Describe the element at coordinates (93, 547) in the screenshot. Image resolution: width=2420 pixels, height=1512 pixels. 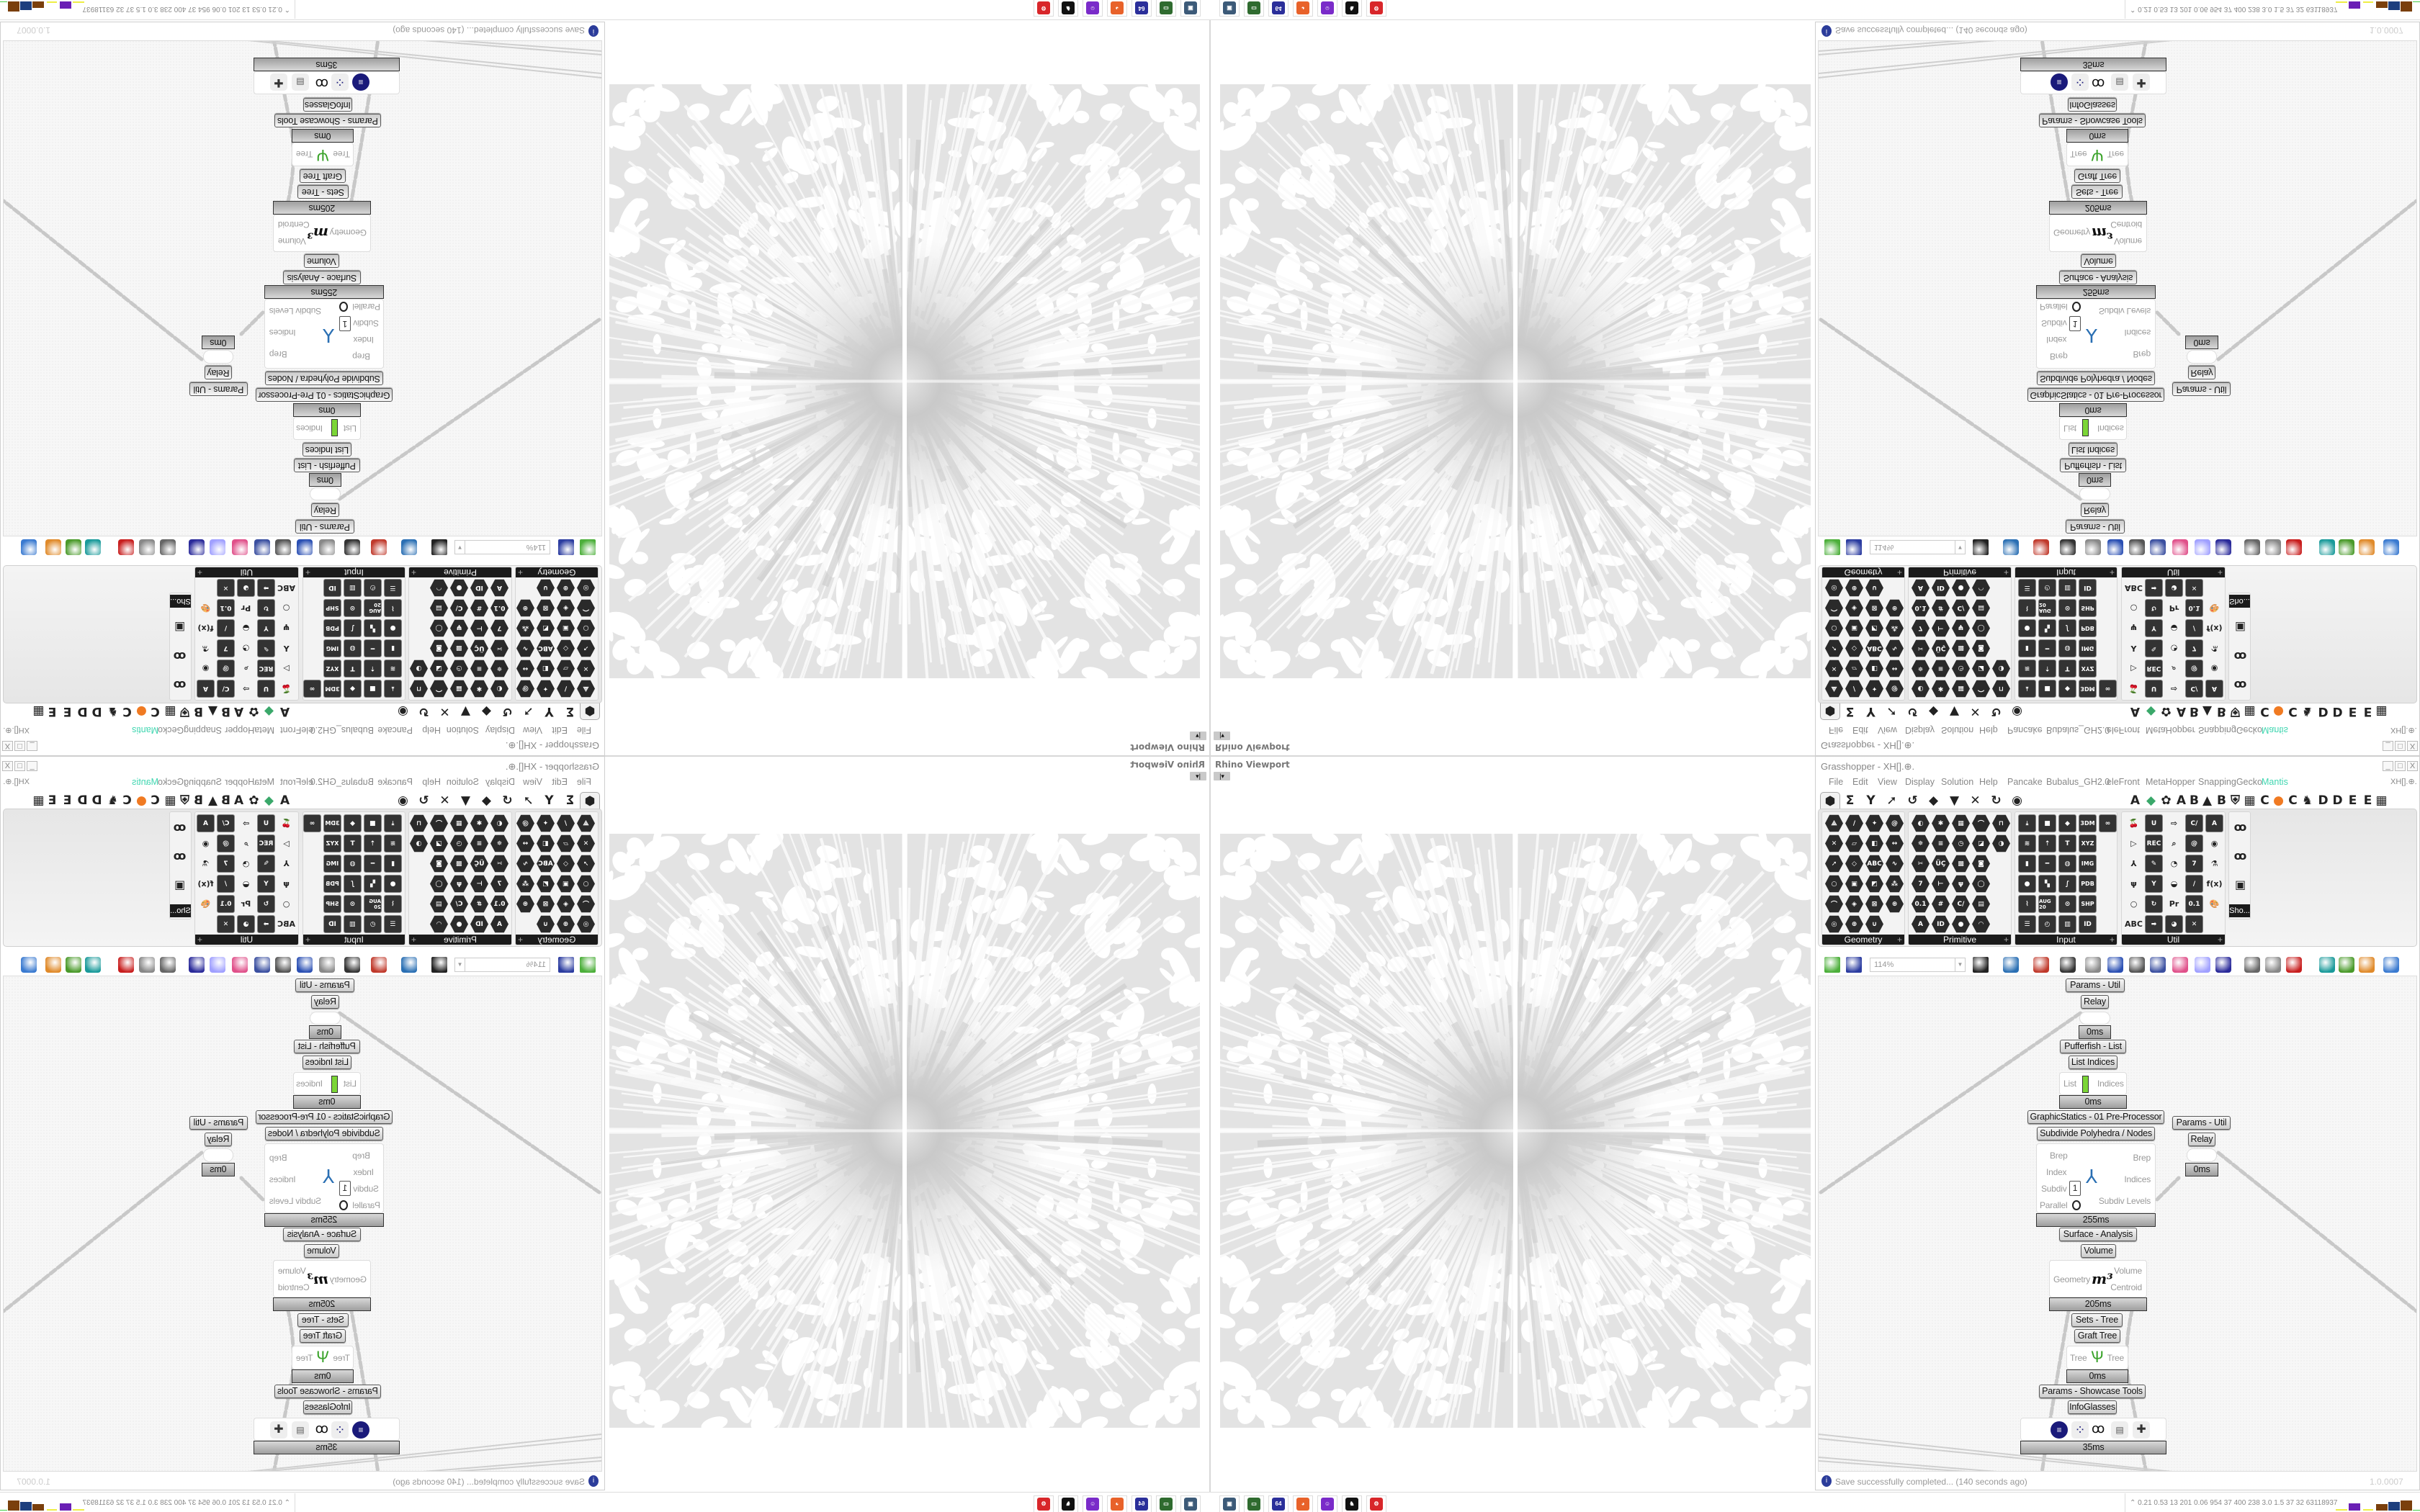
I see `teal-shape-icon` at that location.